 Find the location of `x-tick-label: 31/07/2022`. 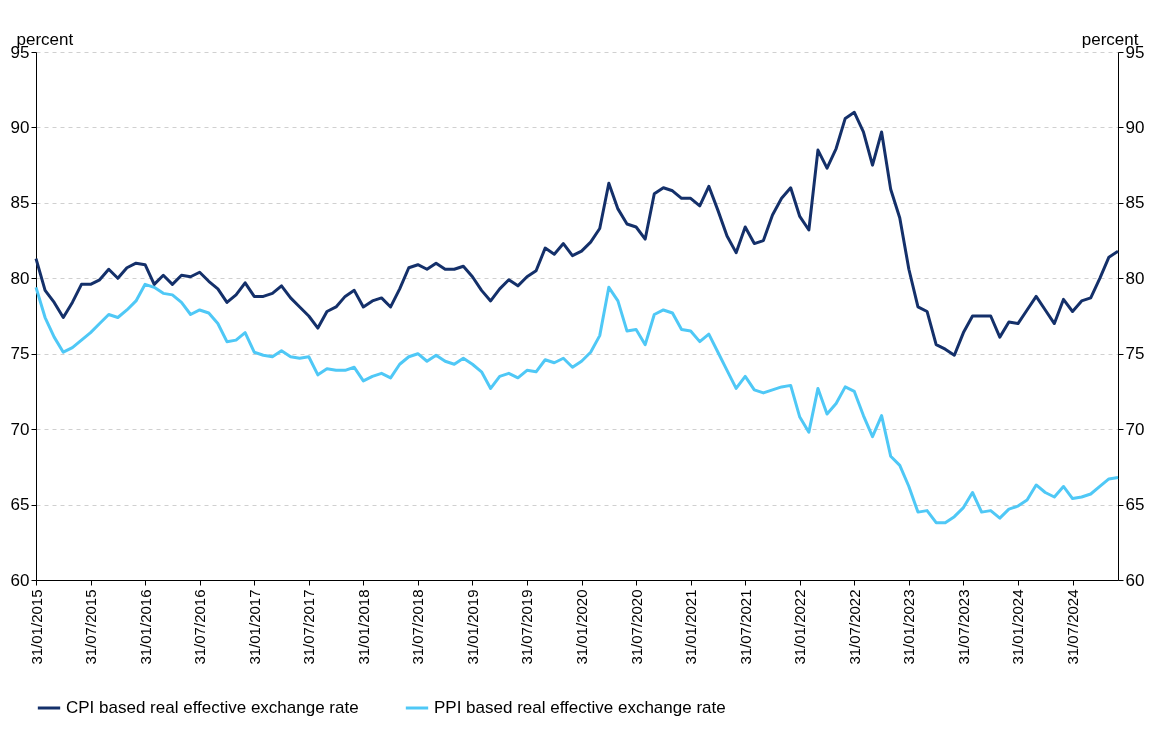

x-tick-label: 31/07/2022 is located at coordinates (854, 627).